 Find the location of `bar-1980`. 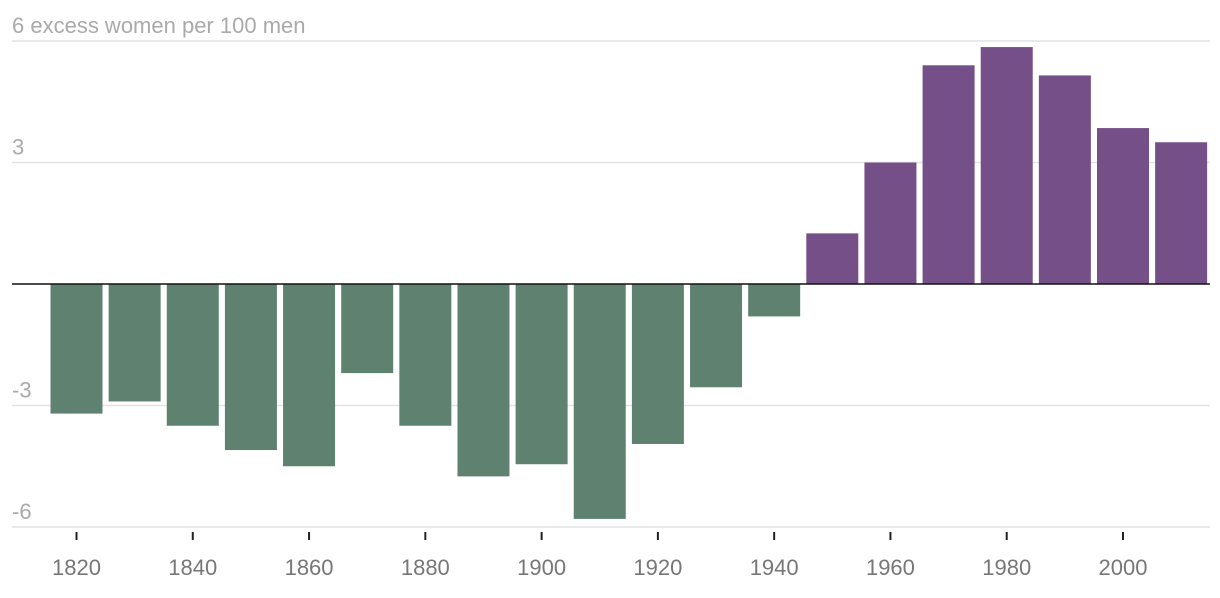

bar-1980 is located at coordinates (1006, 166).